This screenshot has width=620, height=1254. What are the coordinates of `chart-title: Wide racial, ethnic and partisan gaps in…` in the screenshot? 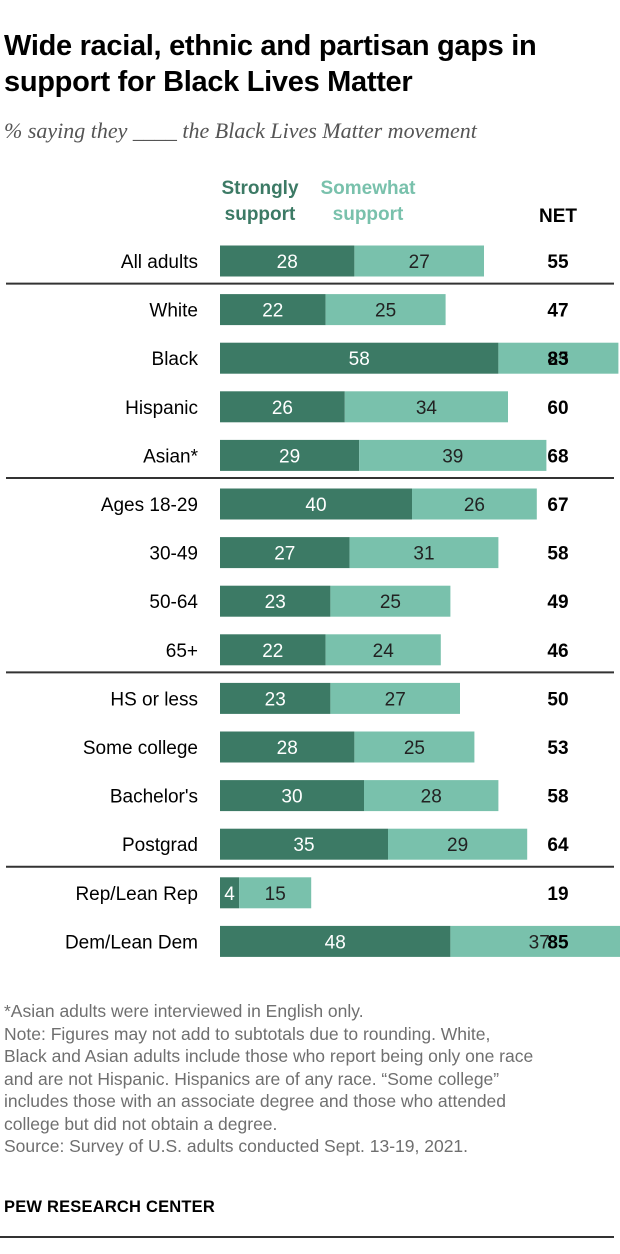 It's located at (270, 64).